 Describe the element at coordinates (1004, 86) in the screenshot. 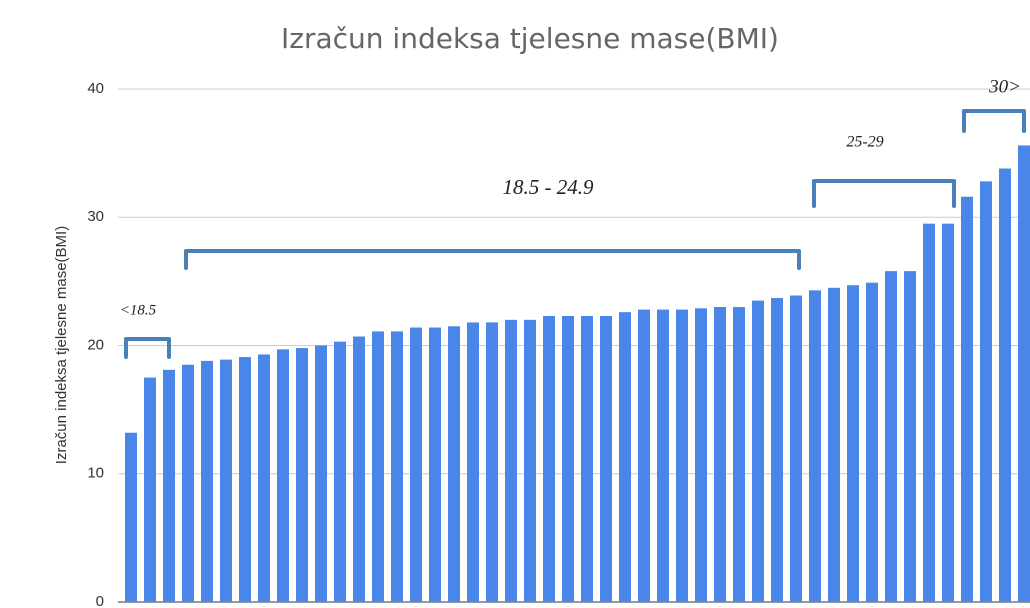

I see `annotation: 30>` at that location.